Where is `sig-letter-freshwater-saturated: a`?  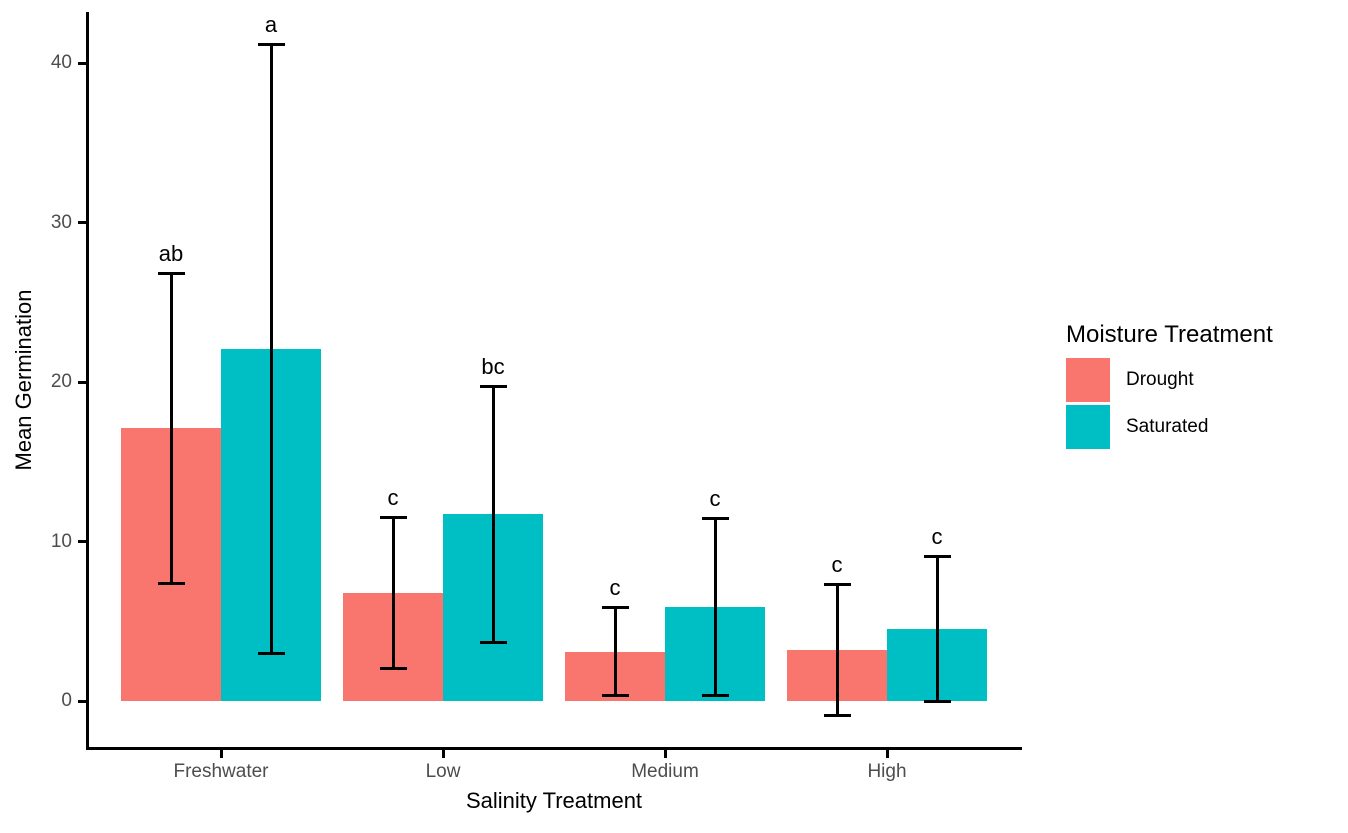 sig-letter-freshwater-saturated: a is located at coordinates (271, 25).